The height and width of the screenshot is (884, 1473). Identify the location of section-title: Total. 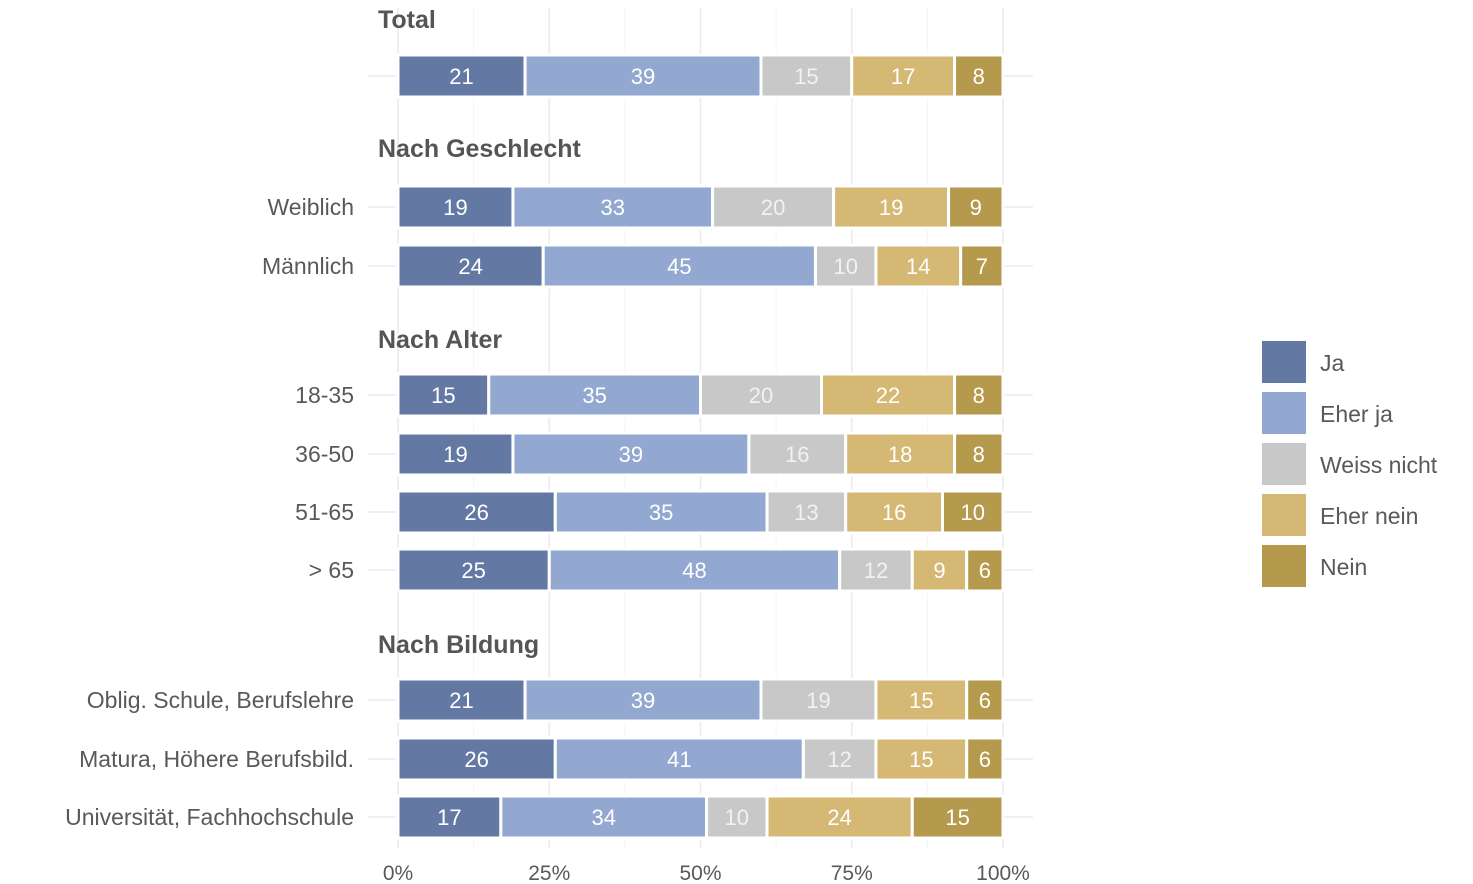
(407, 20).